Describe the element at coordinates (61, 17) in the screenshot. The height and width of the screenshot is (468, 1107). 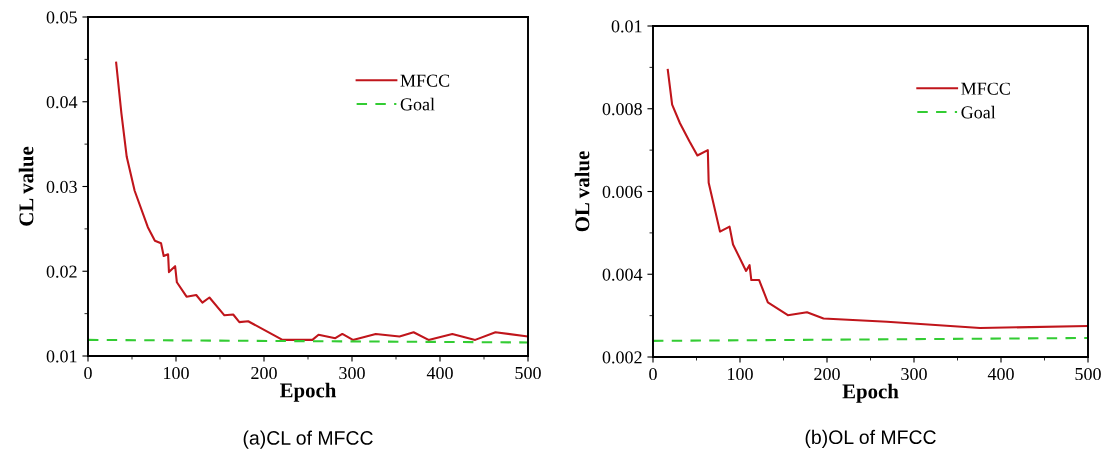
I see `y-tick-label: 0.05` at that location.